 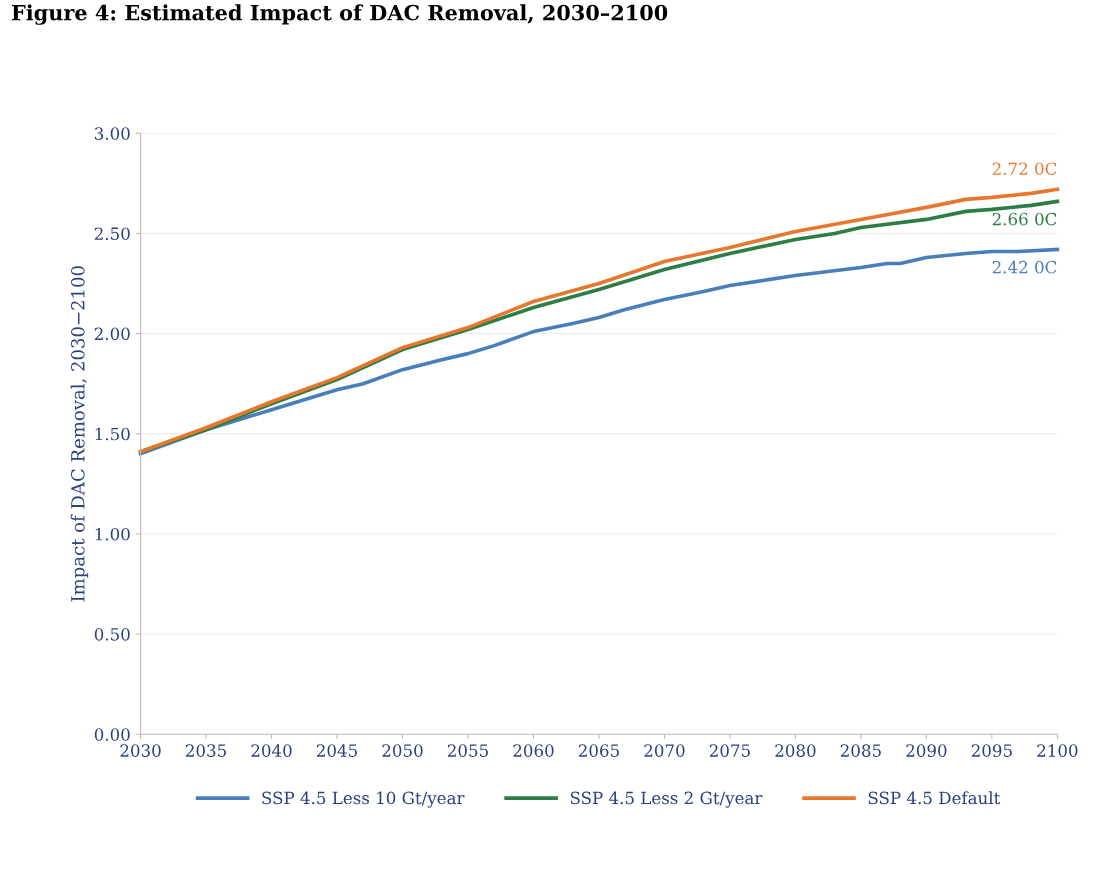 I want to click on x-tick-label: 2075, so click(x=729, y=750).